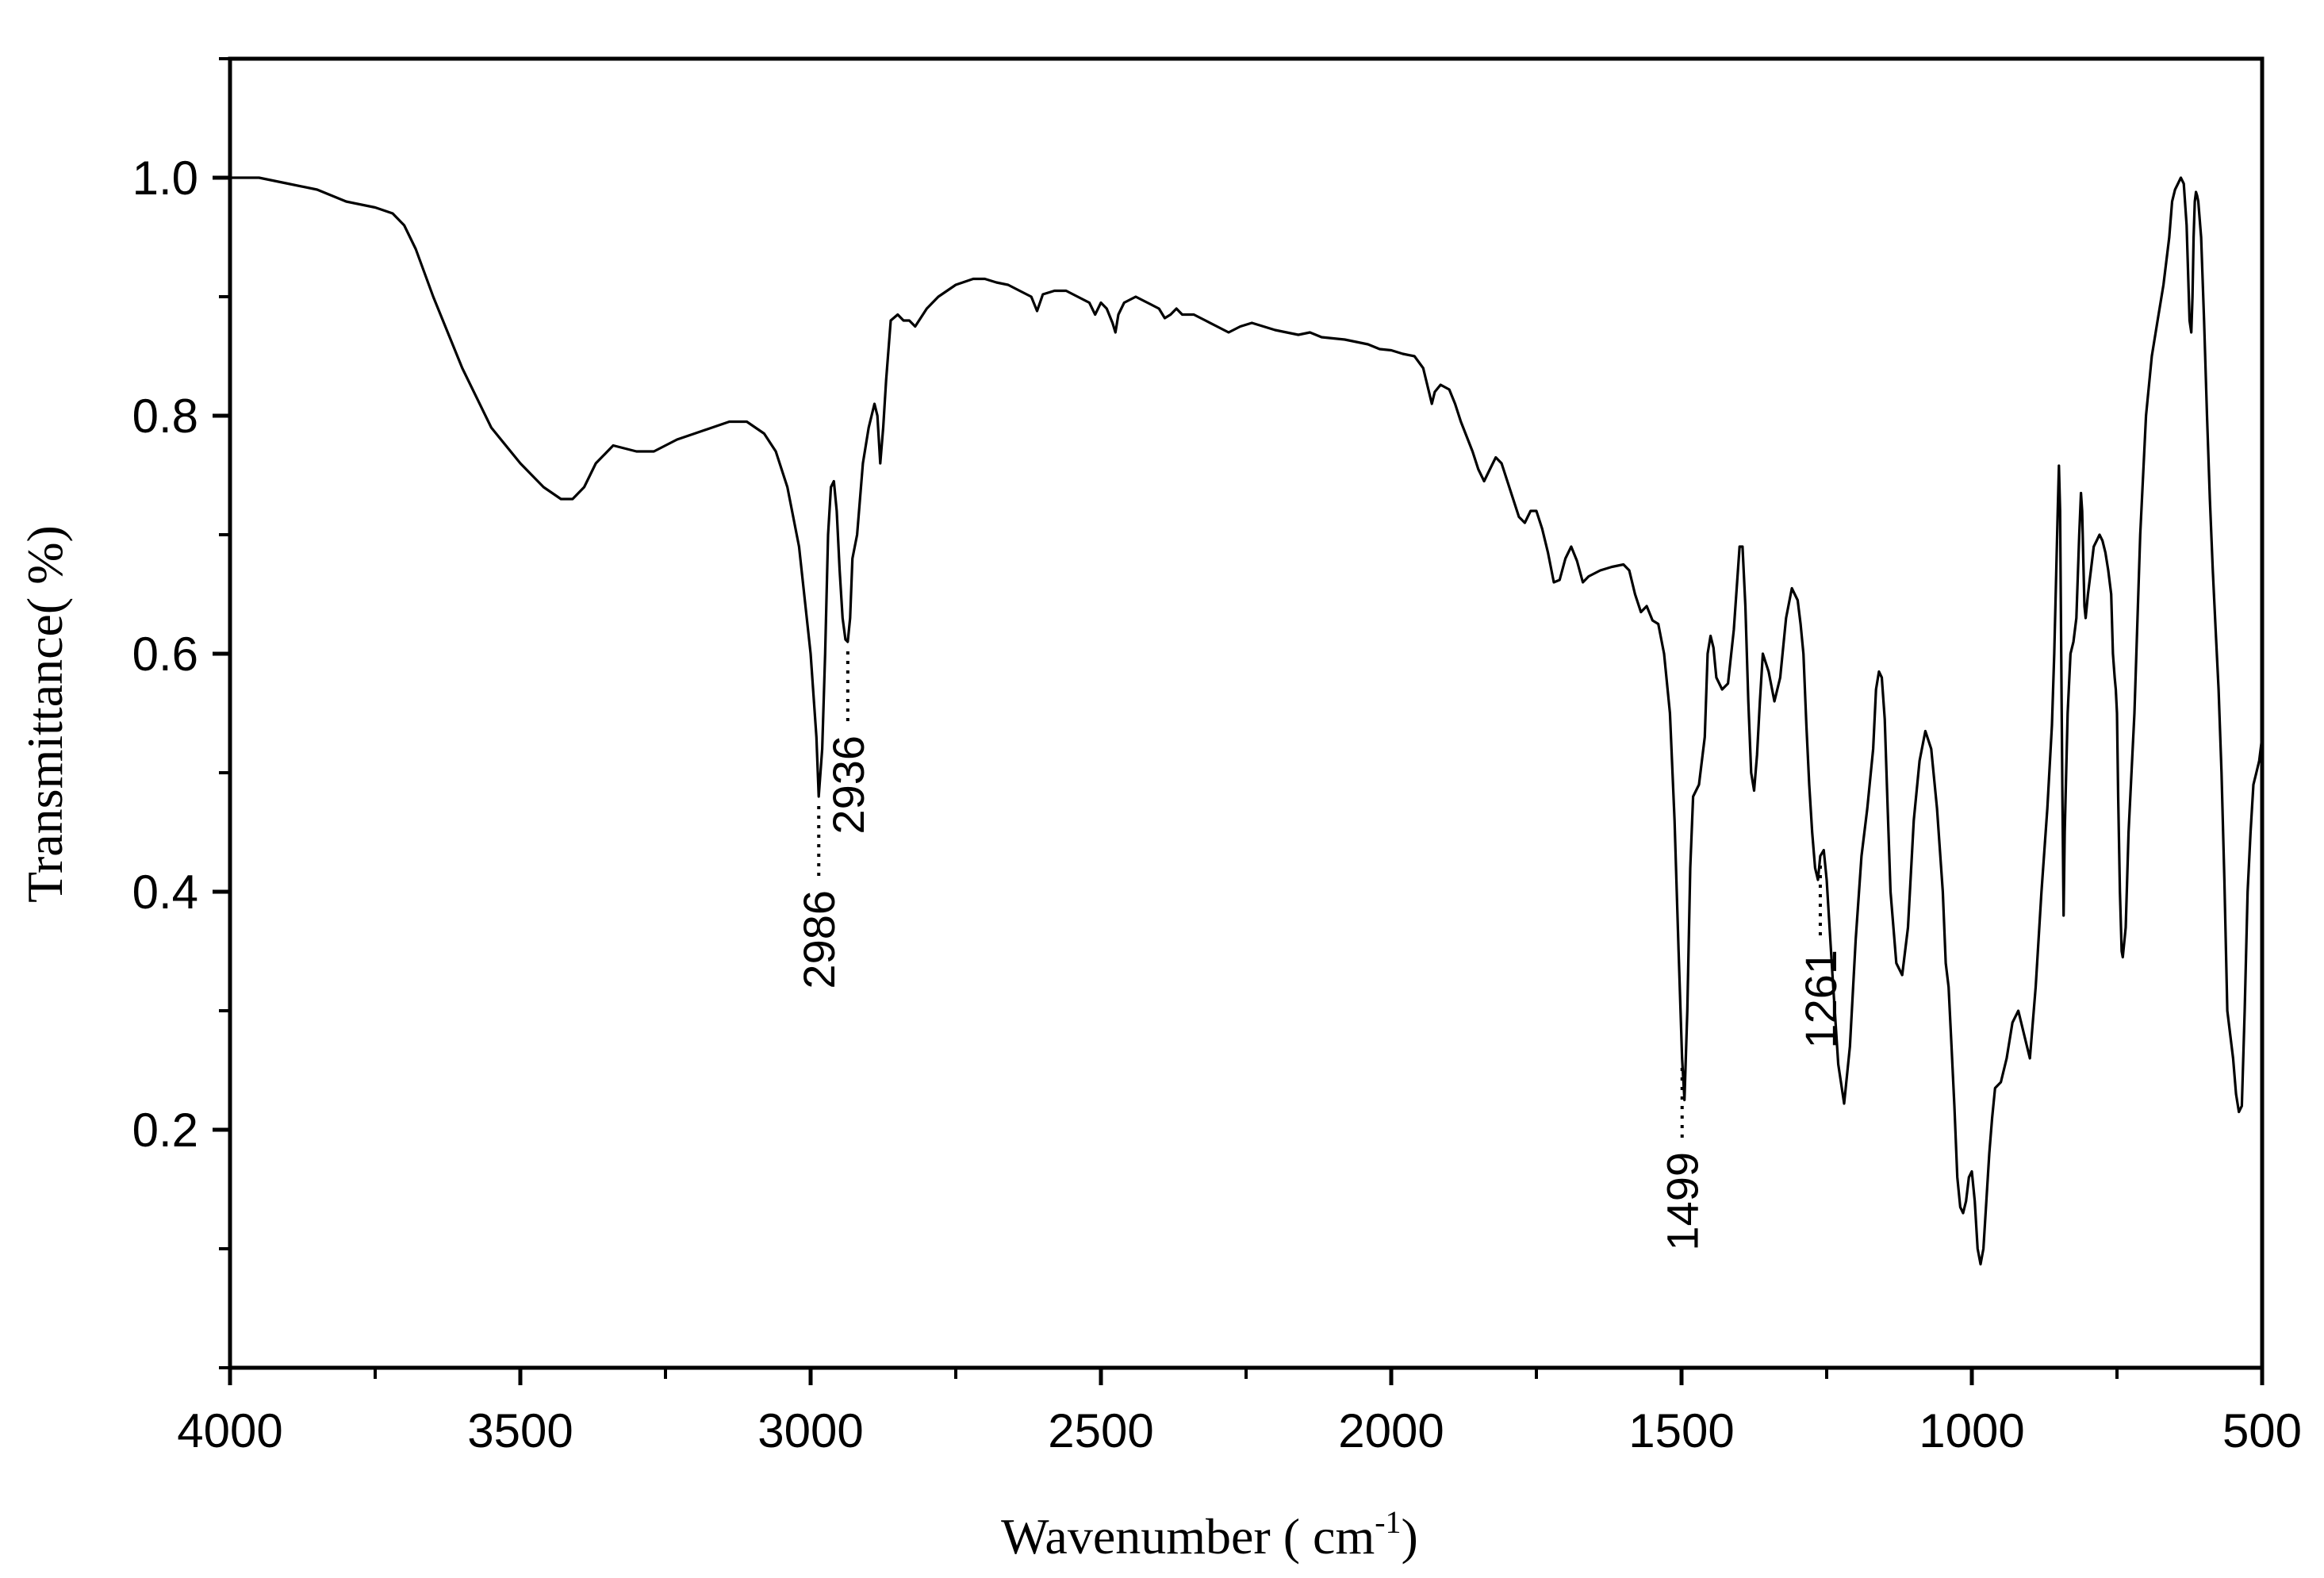  What do you see at coordinates (1821, 999) in the screenshot?
I see `peak-label: 1261` at bounding box center [1821, 999].